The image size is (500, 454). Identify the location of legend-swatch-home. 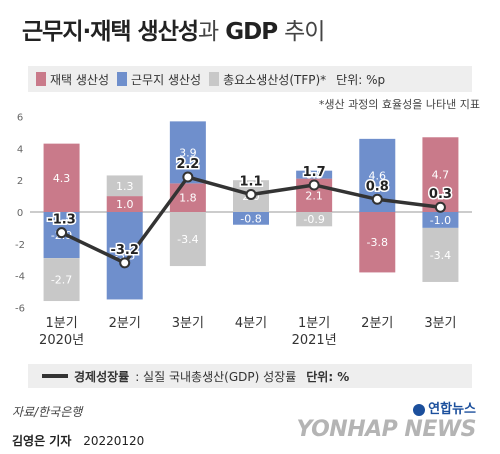
(41, 79).